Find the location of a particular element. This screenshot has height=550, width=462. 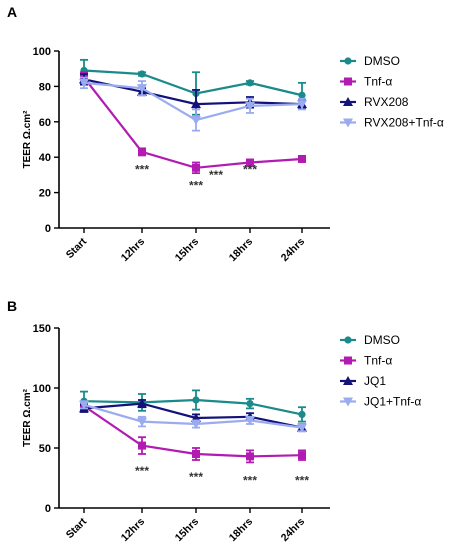

y-tick-label: 40 is located at coordinates (45, 158).